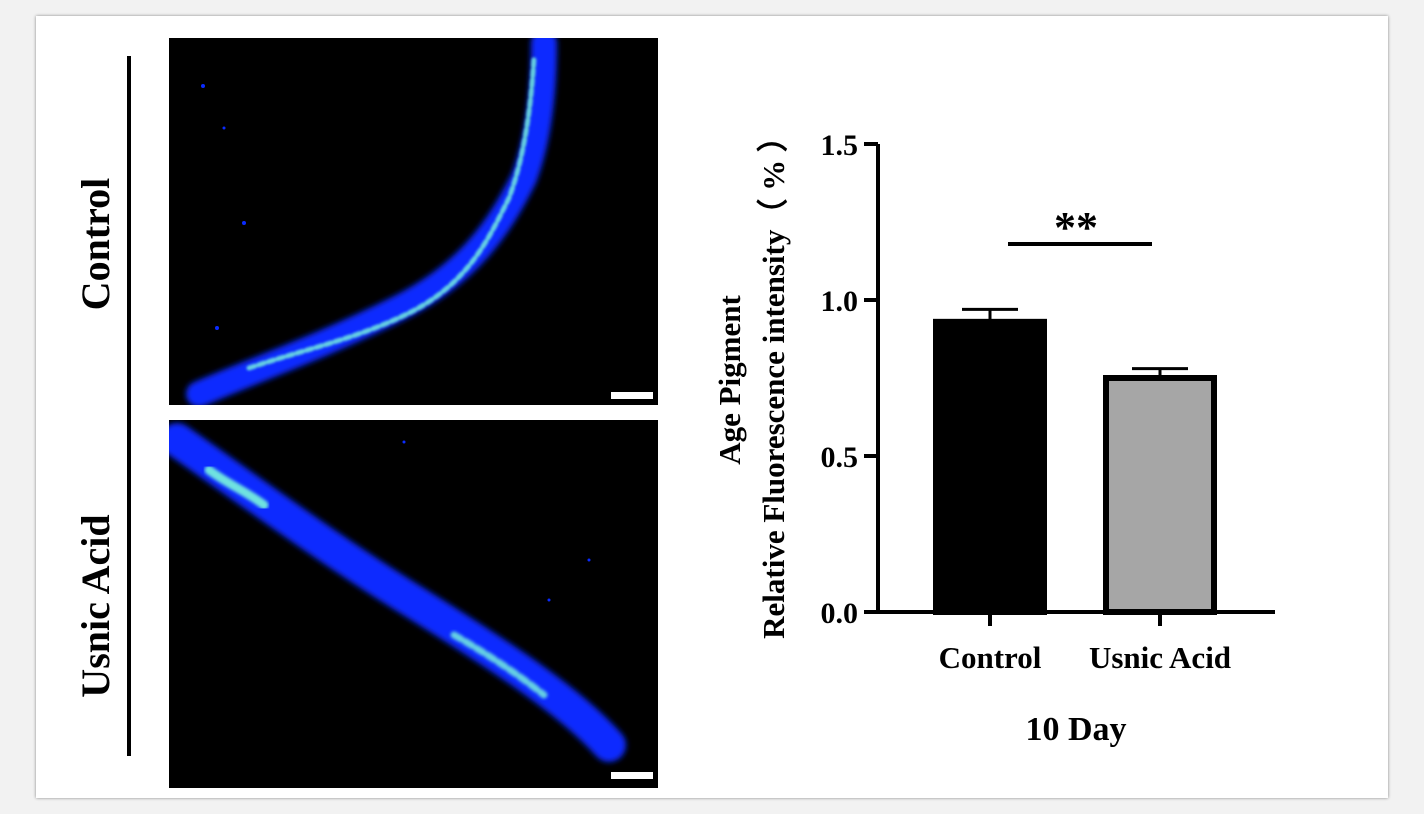  What do you see at coordinates (632, 775) in the screenshot?
I see `scale-bar-usnic` at bounding box center [632, 775].